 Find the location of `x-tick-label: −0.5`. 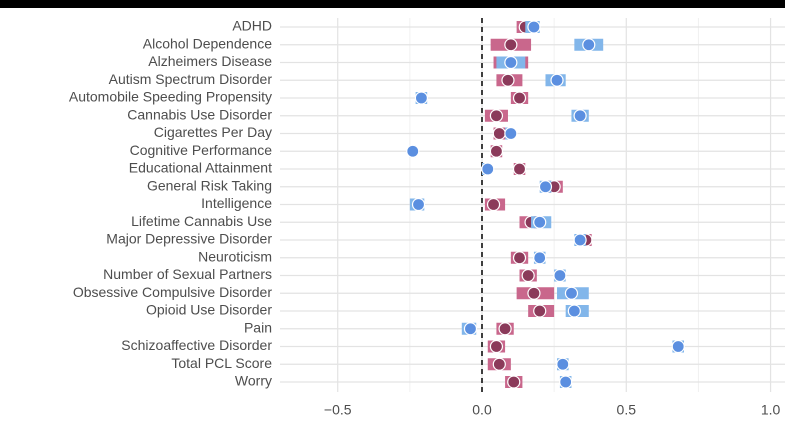

x-tick-label: −0.5 is located at coordinates (338, 410).